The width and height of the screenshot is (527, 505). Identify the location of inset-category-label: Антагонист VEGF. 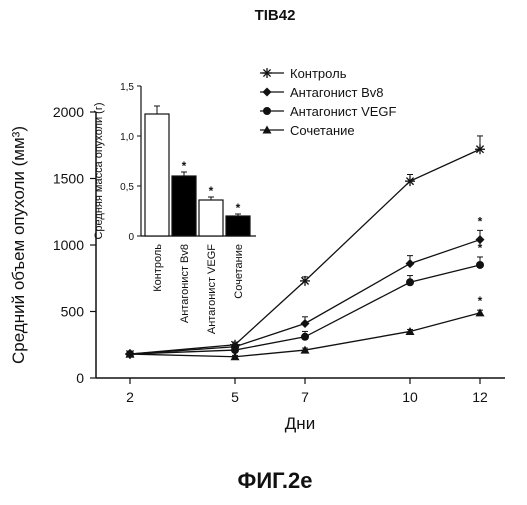
(212, 289).